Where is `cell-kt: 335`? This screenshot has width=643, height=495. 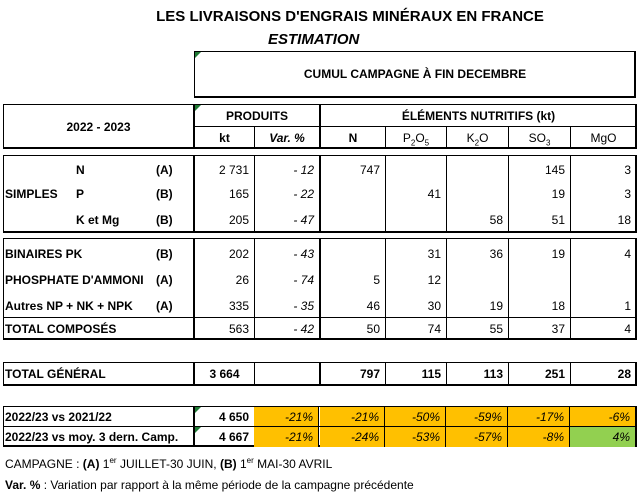
cell-kt: 335 is located at coordinates (238, 306).